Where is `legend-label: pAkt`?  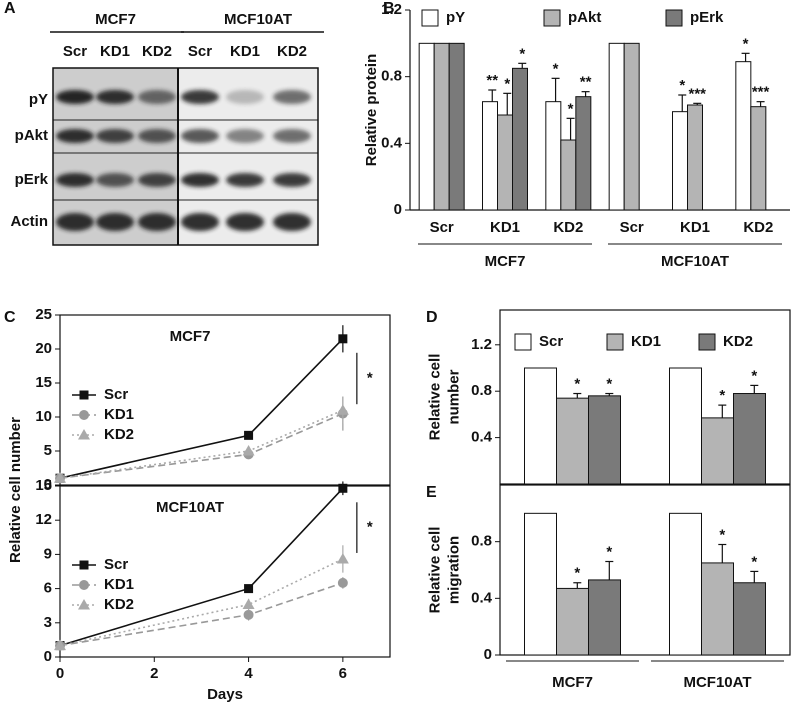 legend-label: pAkt is located at coordinates (584, 17).